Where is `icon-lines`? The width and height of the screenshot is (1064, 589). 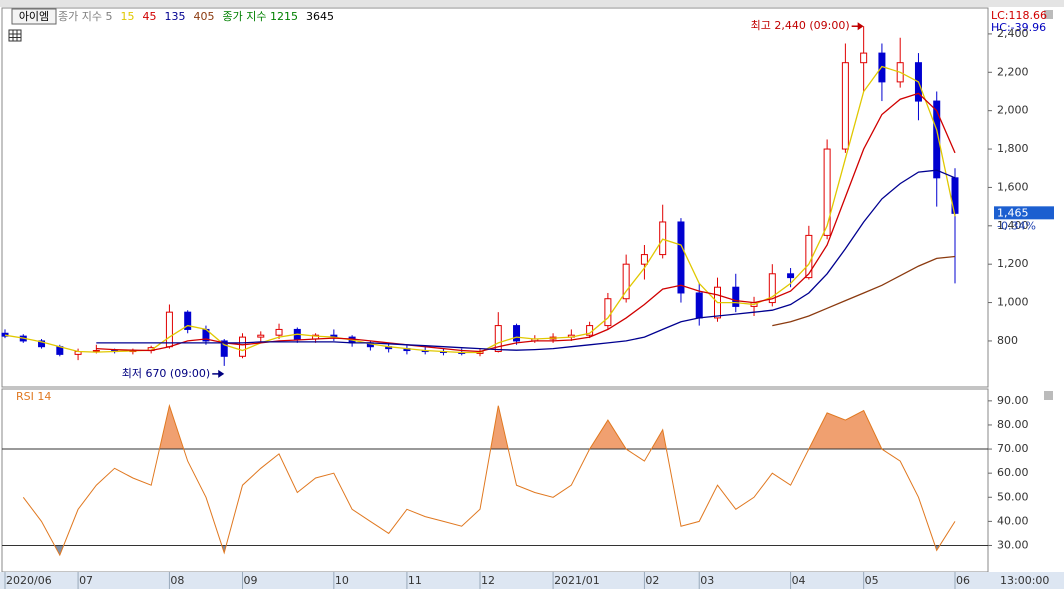
icon-lines is located at coordinates (15, 35).